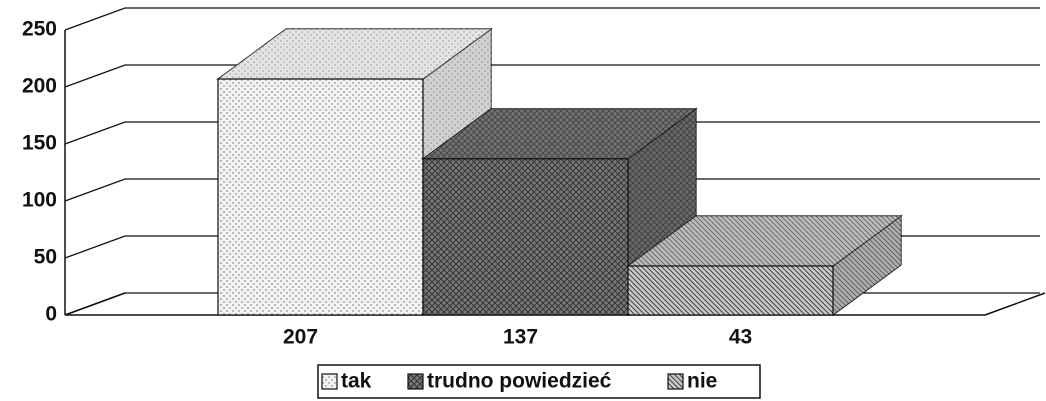 Image resolution: width=1046 pixels, height=401 pixels. Describe the element at coordinates (519, 381) in the screenshot. I see `legend-label: trudno powiedzieć` at that location.